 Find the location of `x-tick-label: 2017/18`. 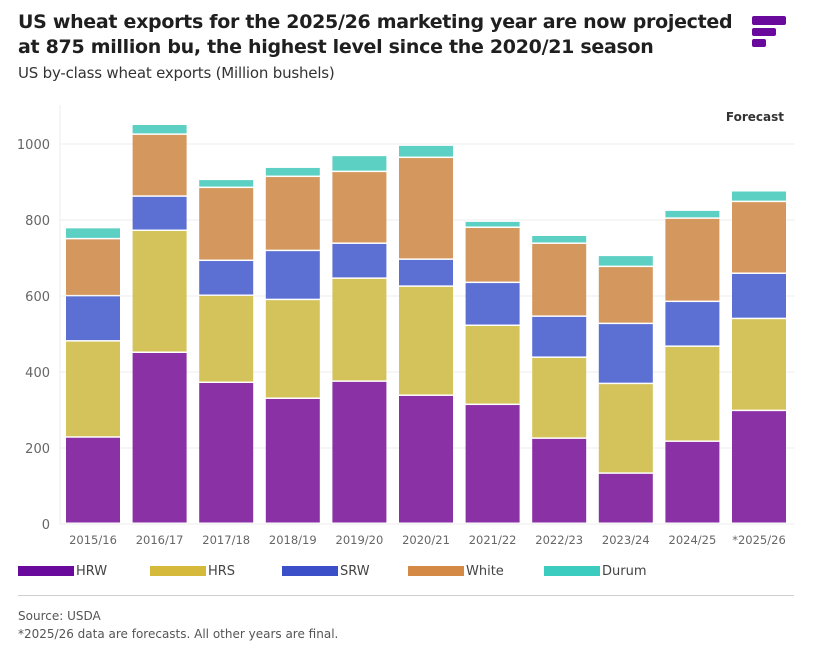

x-tick-label: 2017/18 is located at coordinates (226, 540).